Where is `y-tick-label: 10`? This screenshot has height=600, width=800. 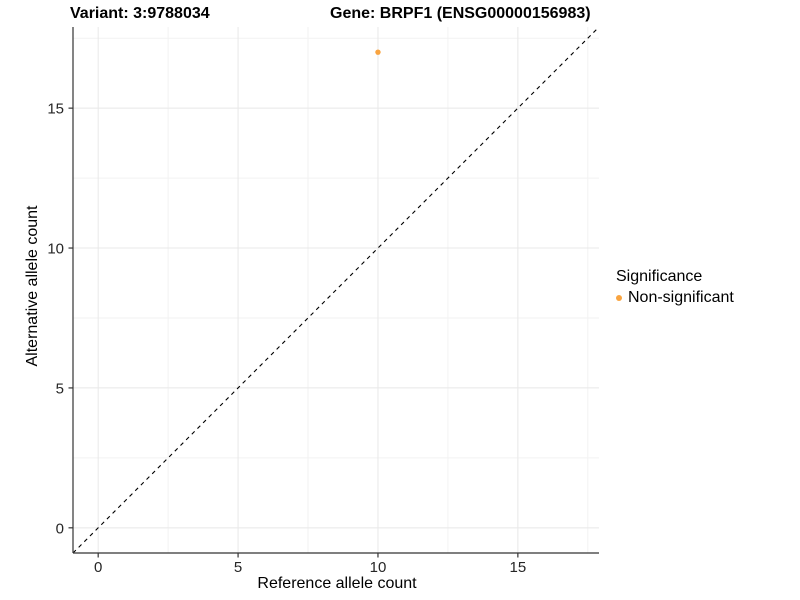 y-tick-label: 10 is located at coordinates (55, 249).